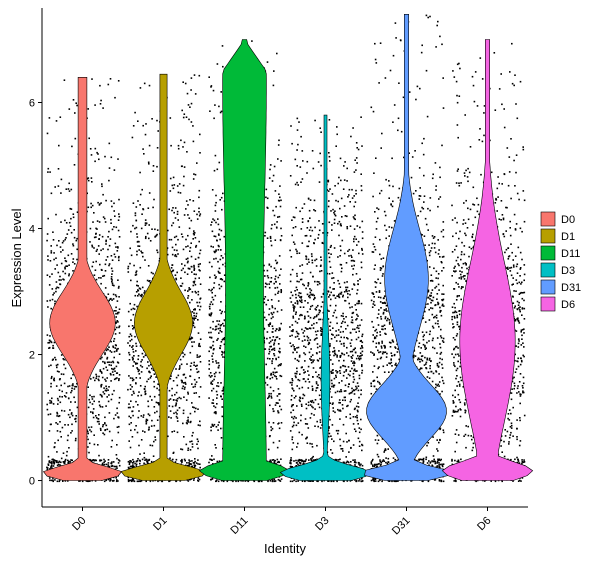  What do you see at coordinates (79, 524) in the screenshot?
I see `x-tick-label-D0: D0` at bounding box center [79, 524].